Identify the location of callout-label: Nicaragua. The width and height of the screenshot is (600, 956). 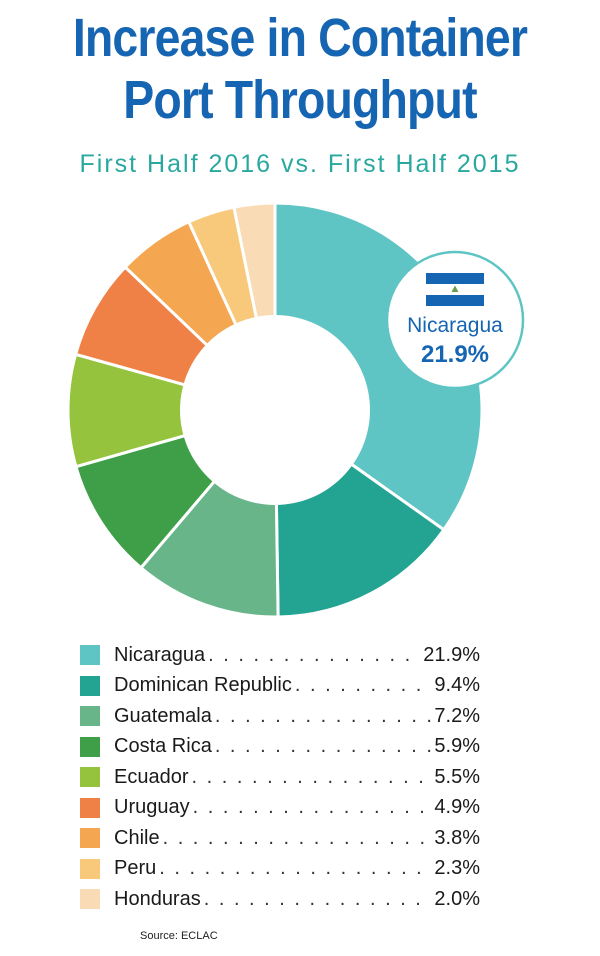
(455, 325).